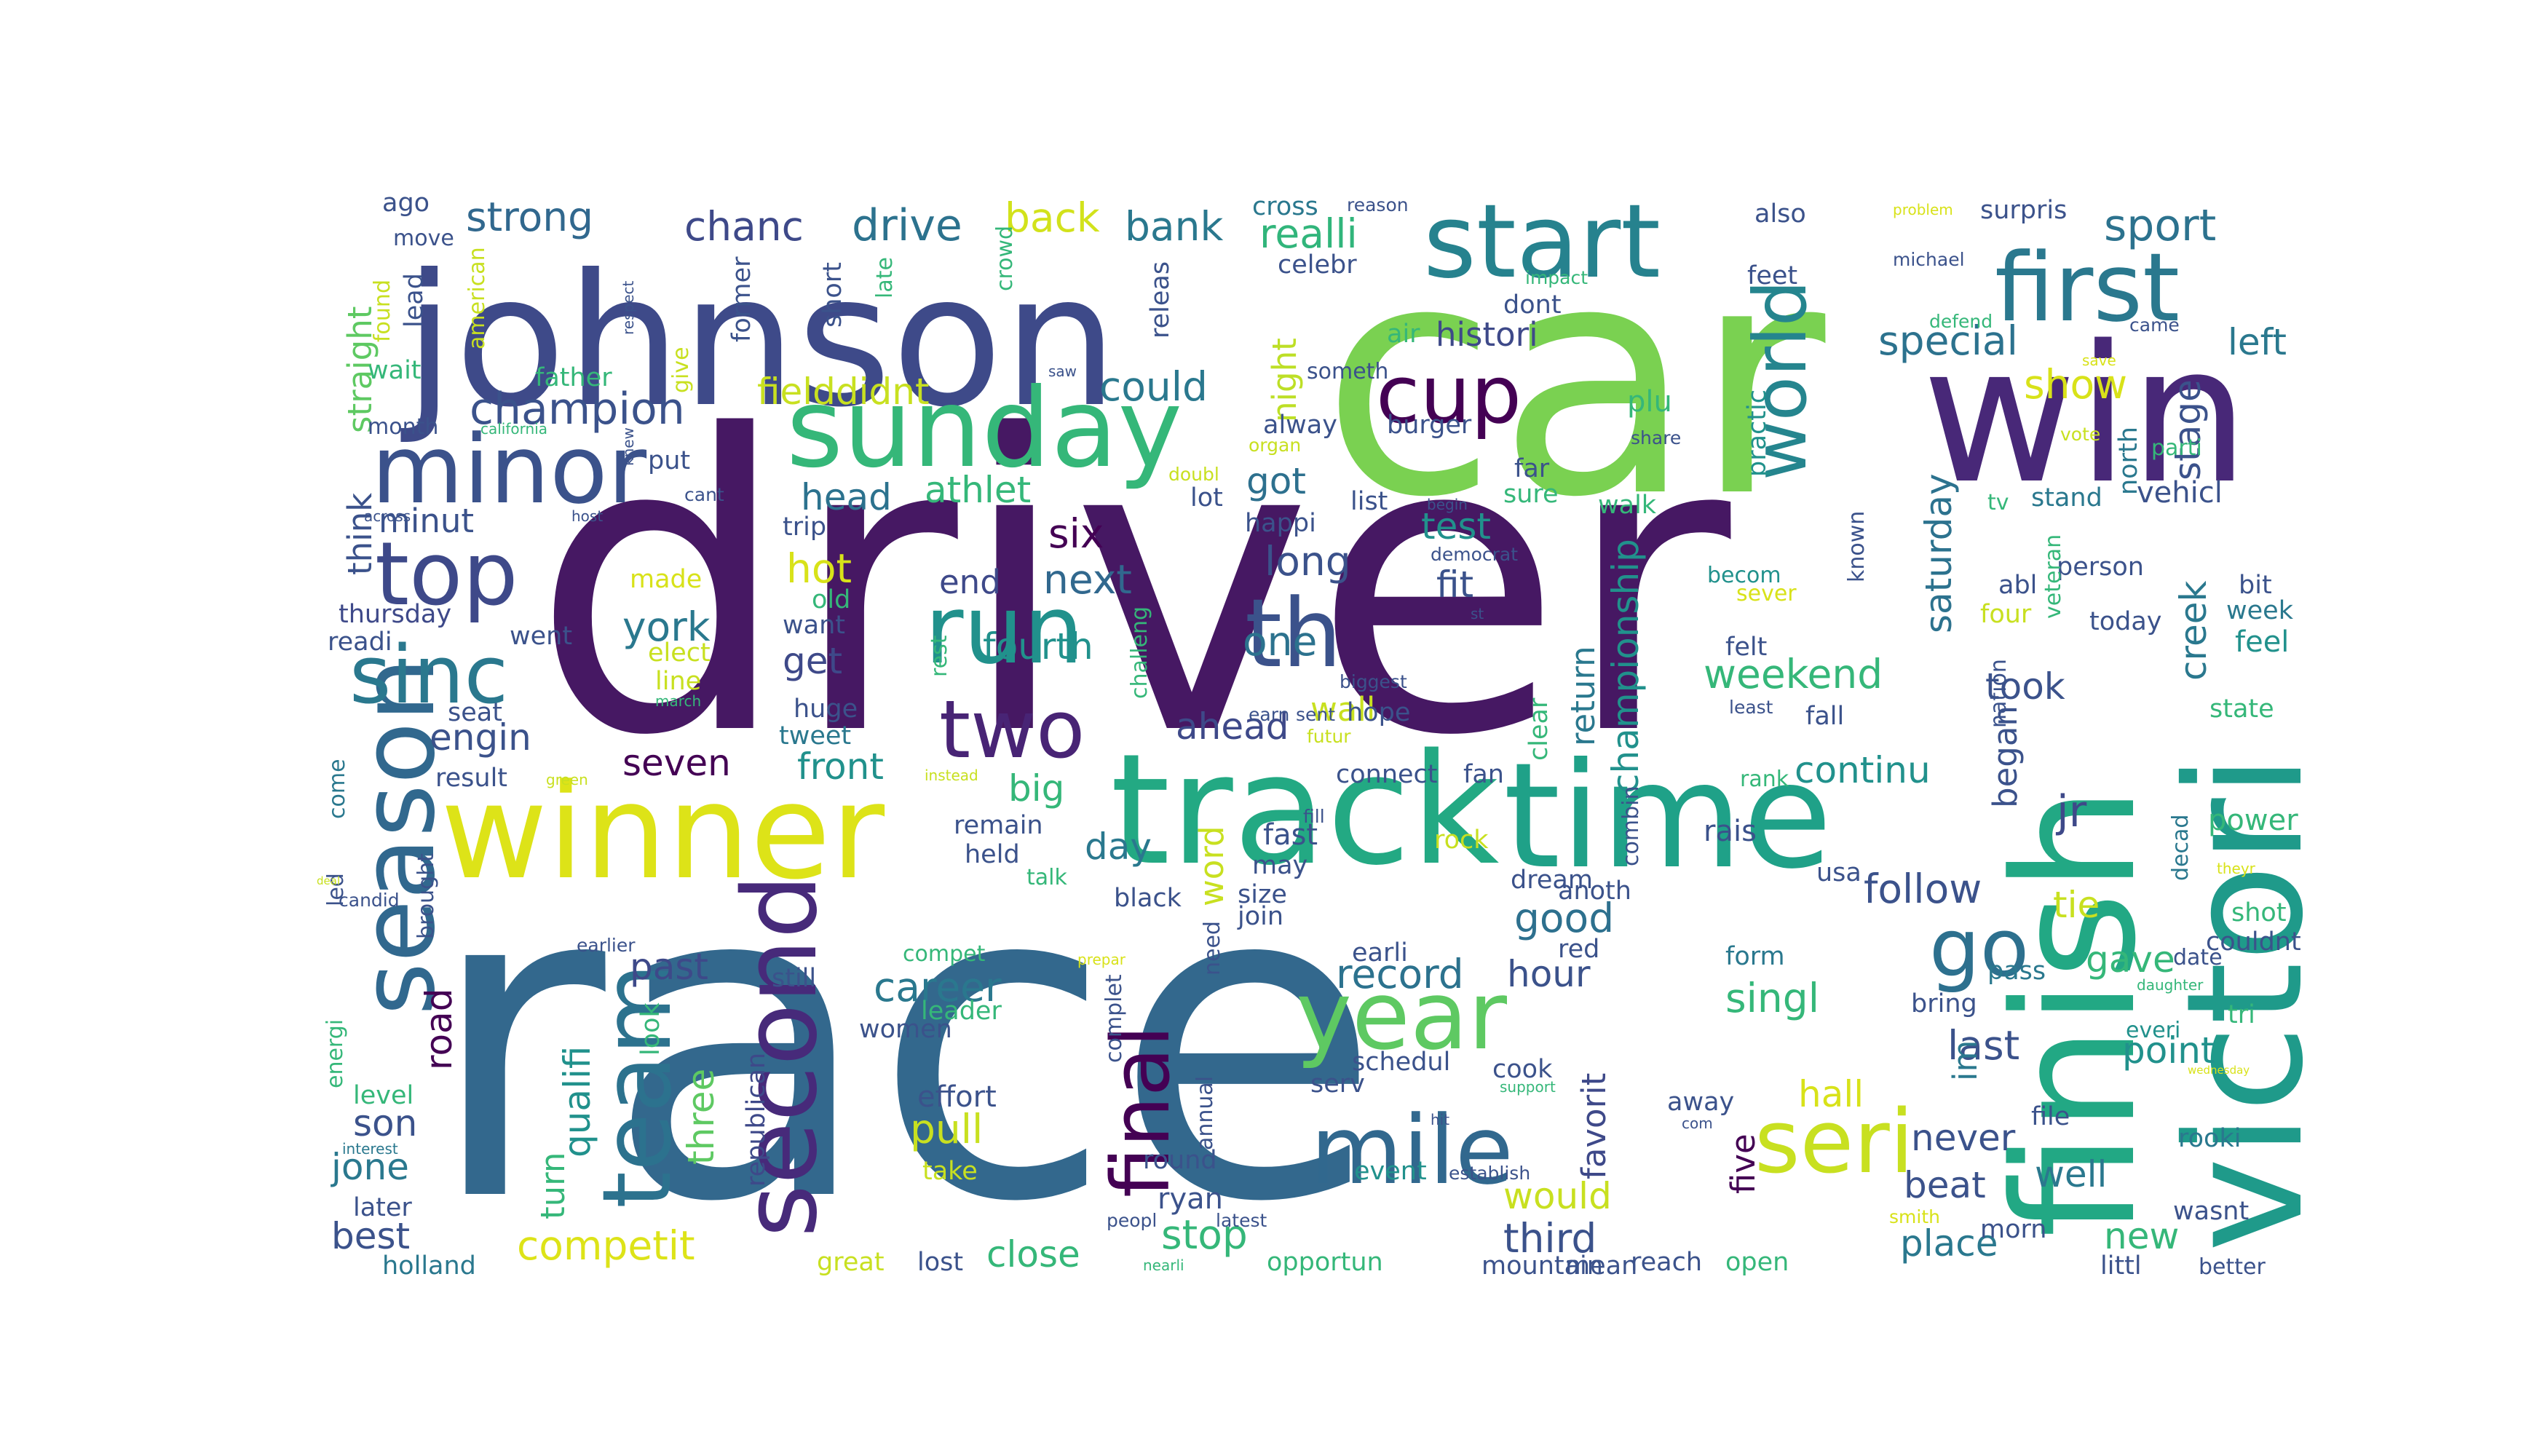 The width and height of the screenshot is (2548, 1456). What do you see at coordinates (840, 766) in the screenshot?
I see `word-front: front` at bounding box center [840, 766].